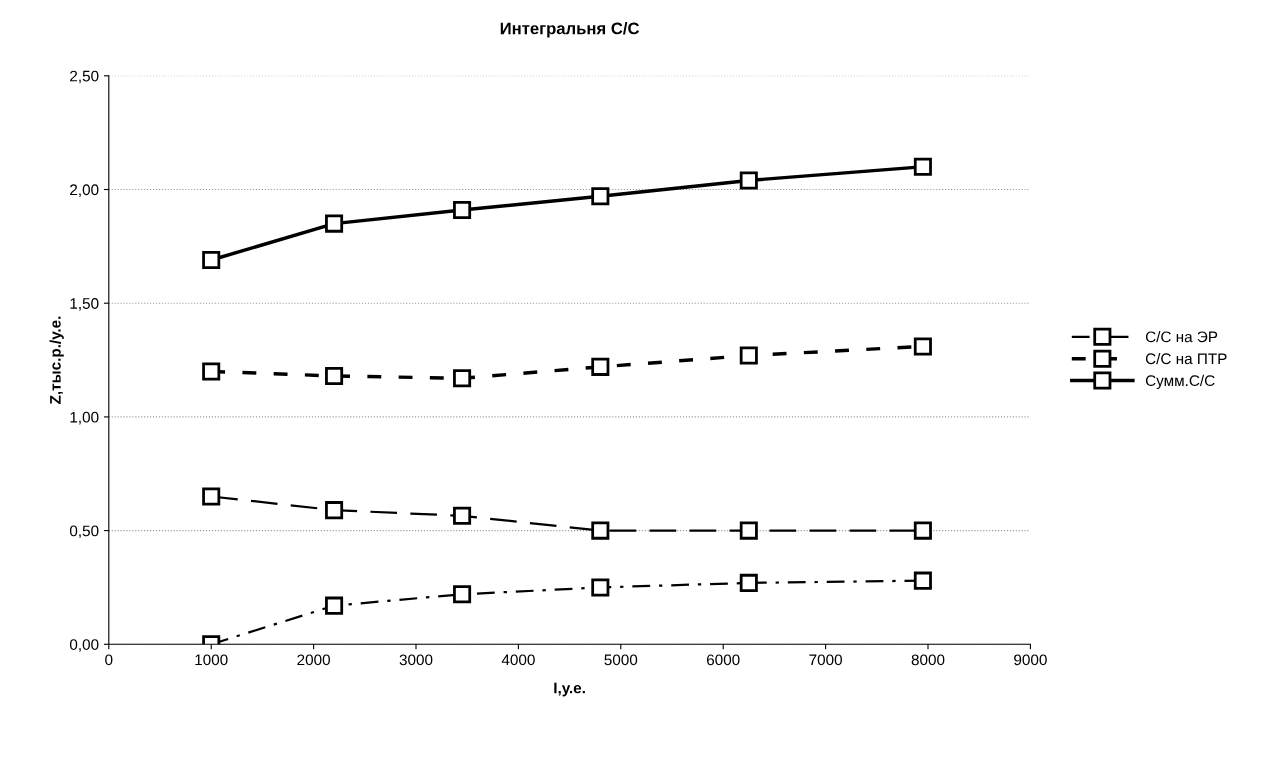 The width and height of the screenshot is (1280, 758). I want to click on chart-title: Интегральня С/С, so click(570, 30).